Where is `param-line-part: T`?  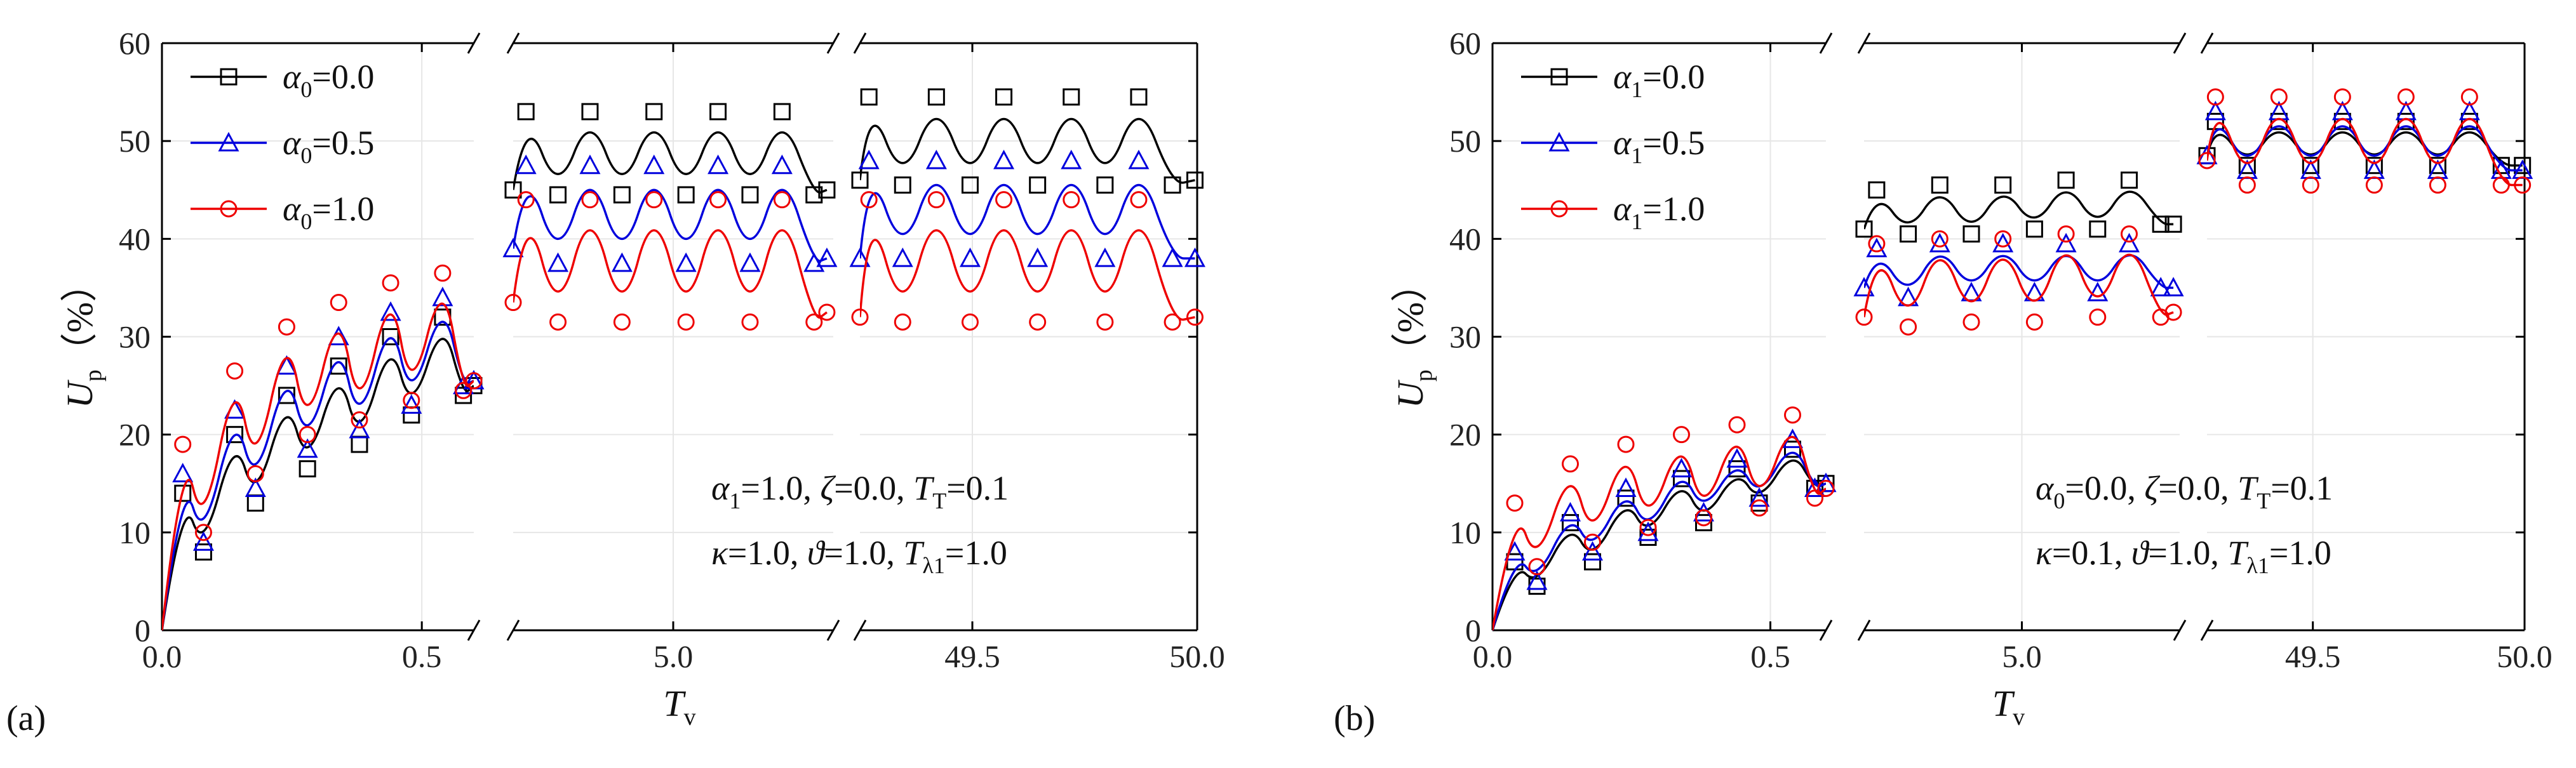
param-line-part: T is located at coordinates (2264, 500).